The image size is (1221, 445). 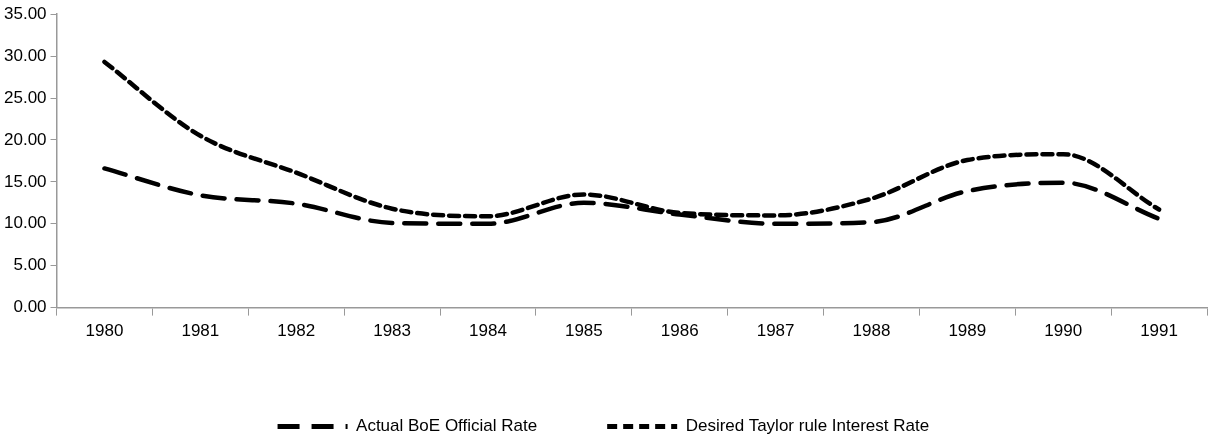 I want to click on legend-label: Actual BoE Official Rate, so click(x=447, y=426).